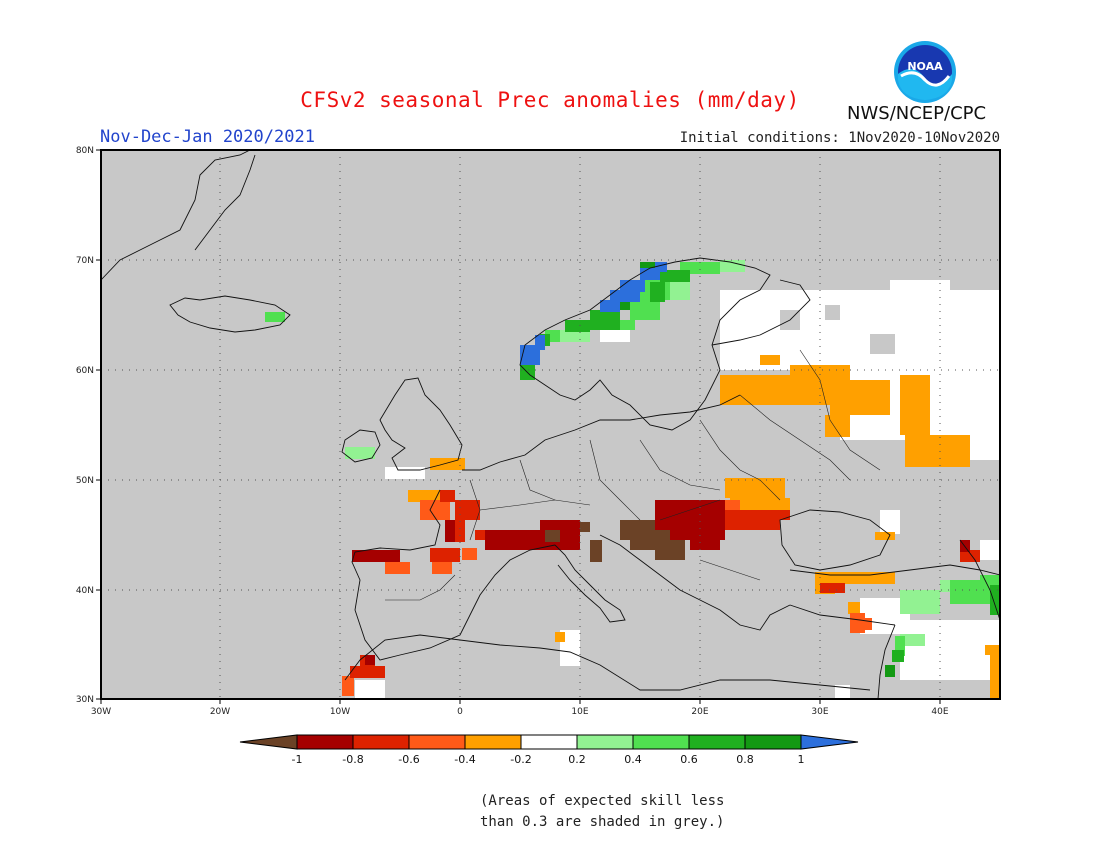  I want to click on lon-label-20w: 20W, so click(220, 712).